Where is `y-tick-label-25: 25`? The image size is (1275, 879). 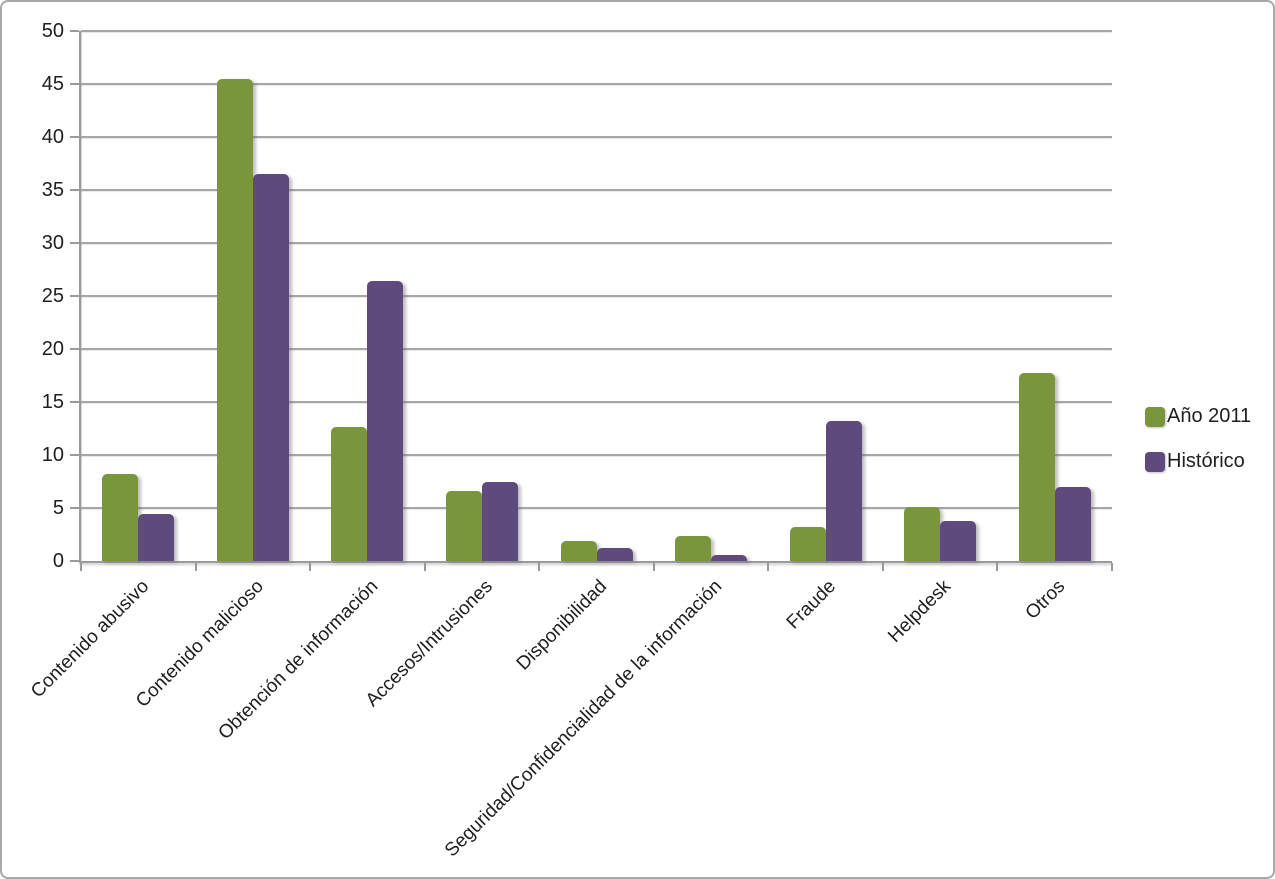 y-tick-label-25: 25 is located at coordinates (52, 296).